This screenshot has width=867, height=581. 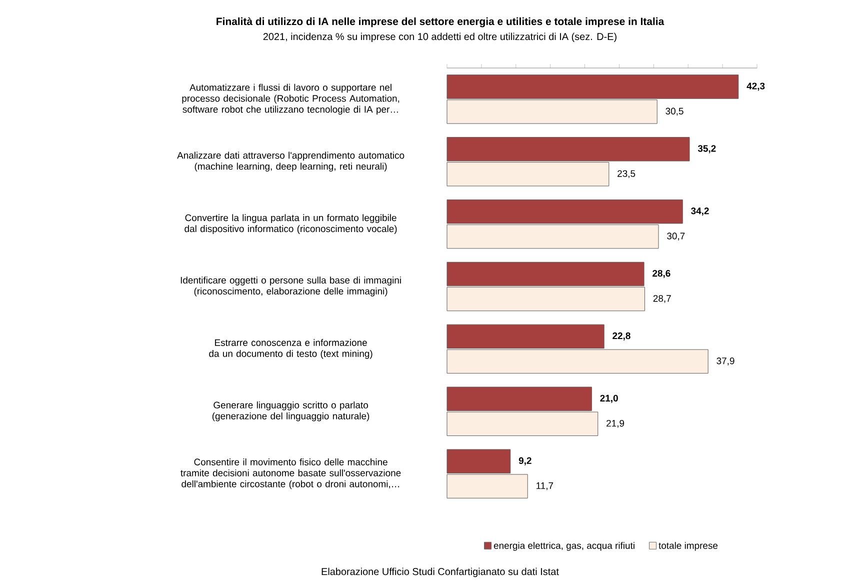 I want to click on data-label: 30,7, so click(x=676, y=236).